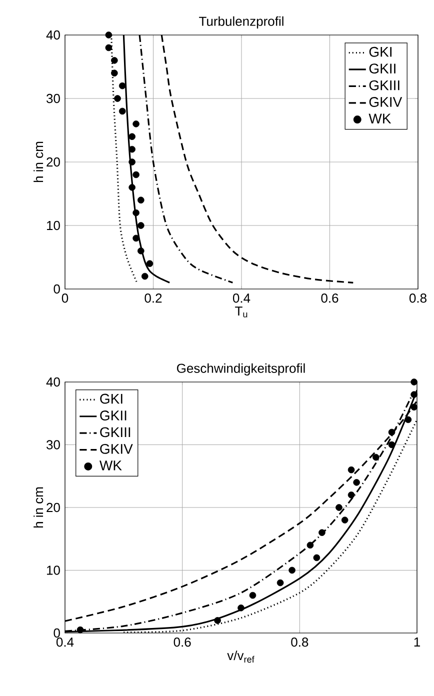 Image resolution: width=434 pixels, height=696 pixels. I want to click on x-tick-label: 1, so click(417, 642).